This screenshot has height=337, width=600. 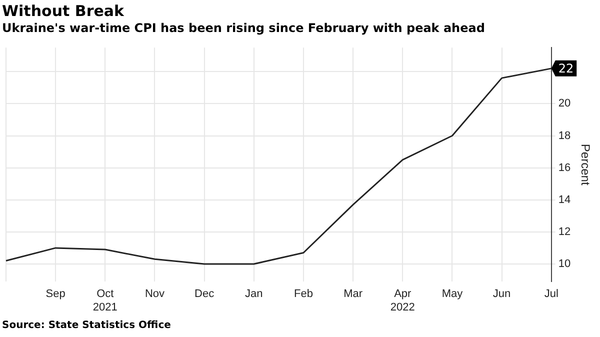 What do you see at coordinates (204, 294) in the screenshot?
I see `x-tick-label: Dec` at bounding box center [204, 294].